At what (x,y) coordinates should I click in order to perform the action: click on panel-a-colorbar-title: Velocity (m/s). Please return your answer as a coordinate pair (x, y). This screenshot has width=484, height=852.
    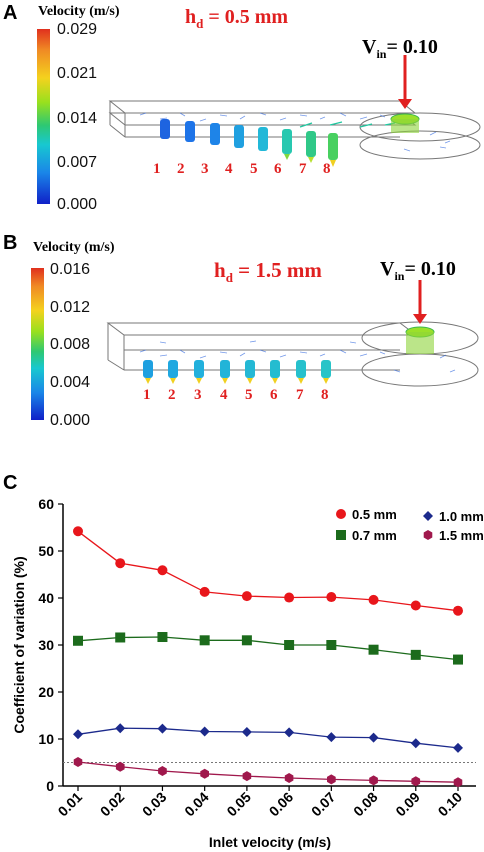
    Looking at the image, I should click on (79, 11).